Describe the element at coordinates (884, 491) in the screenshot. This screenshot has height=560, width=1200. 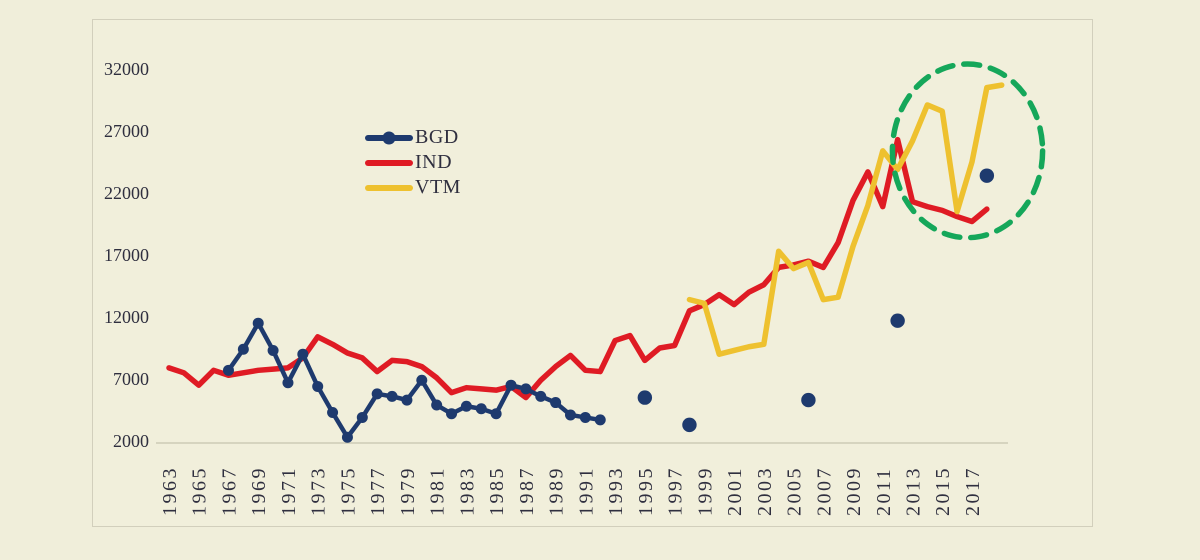
I see `x-tick-label: 2011` at that location.